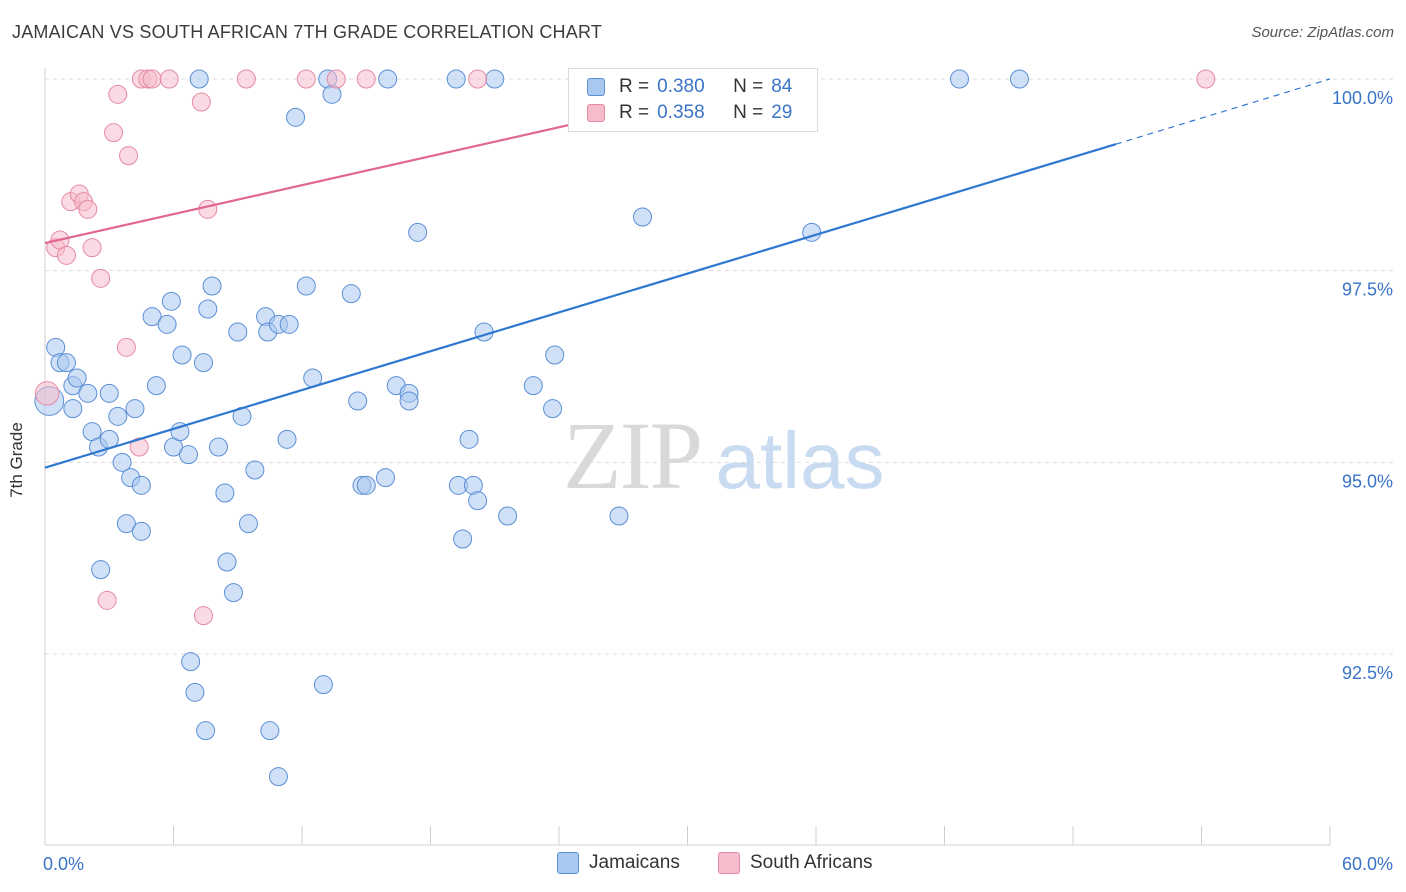 The image size is (1406, 892). I want to click on watermark: ZIP atlas, so click(723, 455).